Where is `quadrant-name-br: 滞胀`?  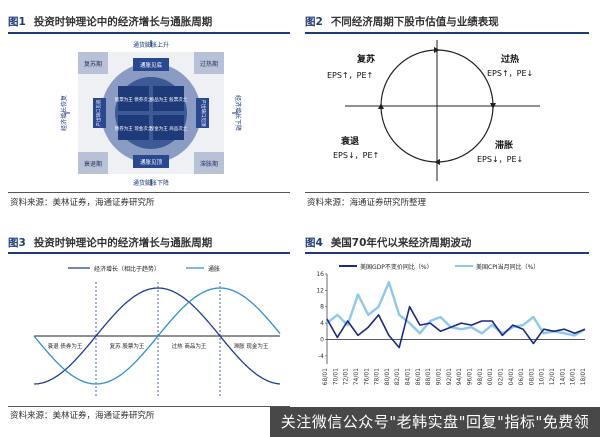 quadrant-name-br: 滞胀 is located at coordinates (504, 145).